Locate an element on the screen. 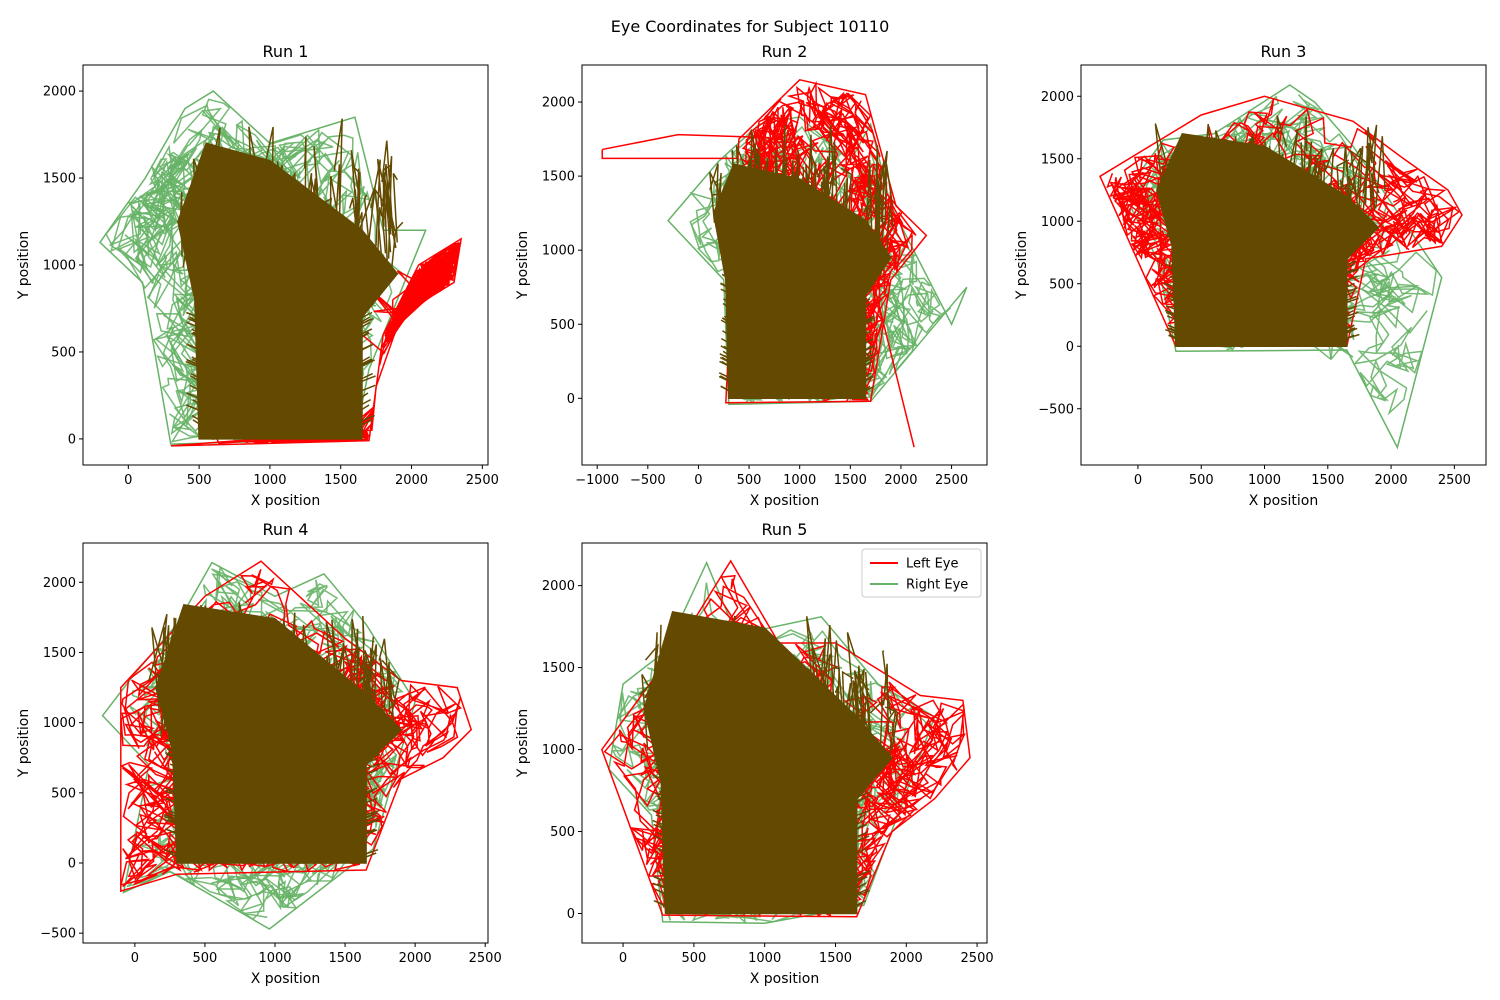 The height and width of the screenshot is (1000, 1500). left-eye-trace is located at coordinates (916, 751).